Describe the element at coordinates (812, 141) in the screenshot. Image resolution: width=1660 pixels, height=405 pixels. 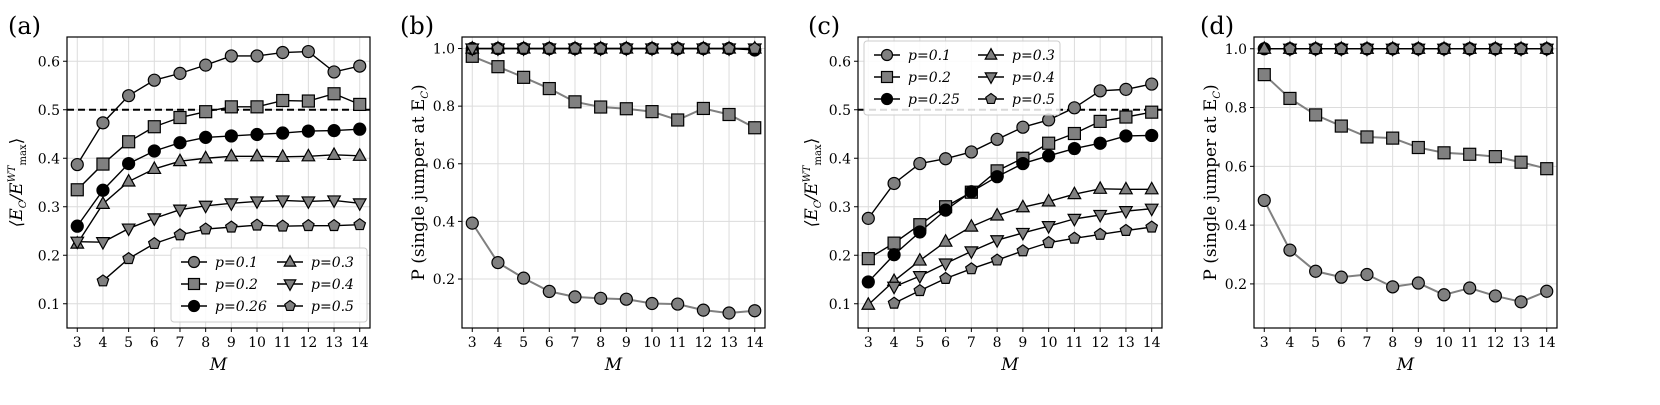
I see `y-label-part: ⟩` at that location.